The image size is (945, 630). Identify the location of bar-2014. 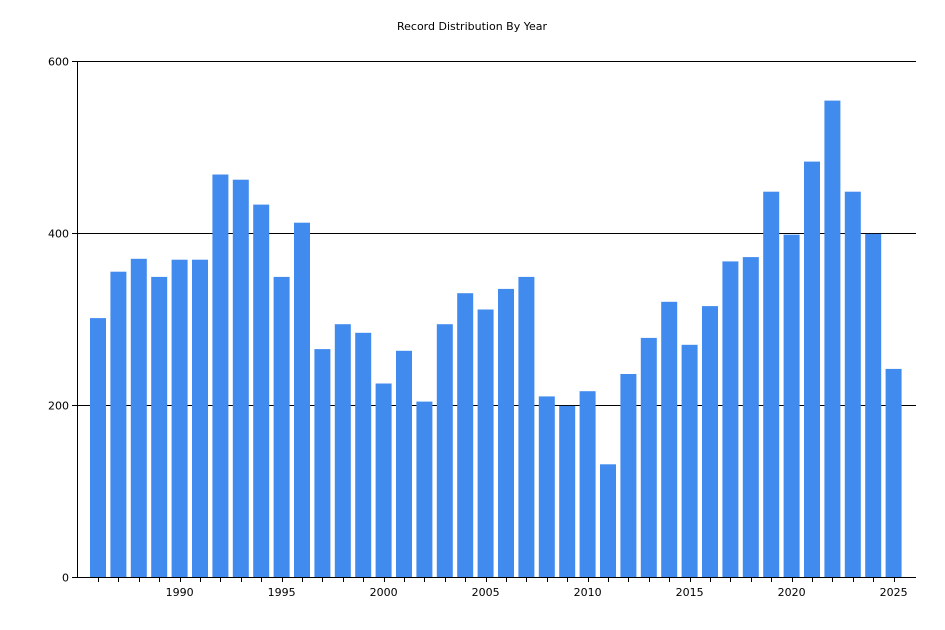
(669, 439).